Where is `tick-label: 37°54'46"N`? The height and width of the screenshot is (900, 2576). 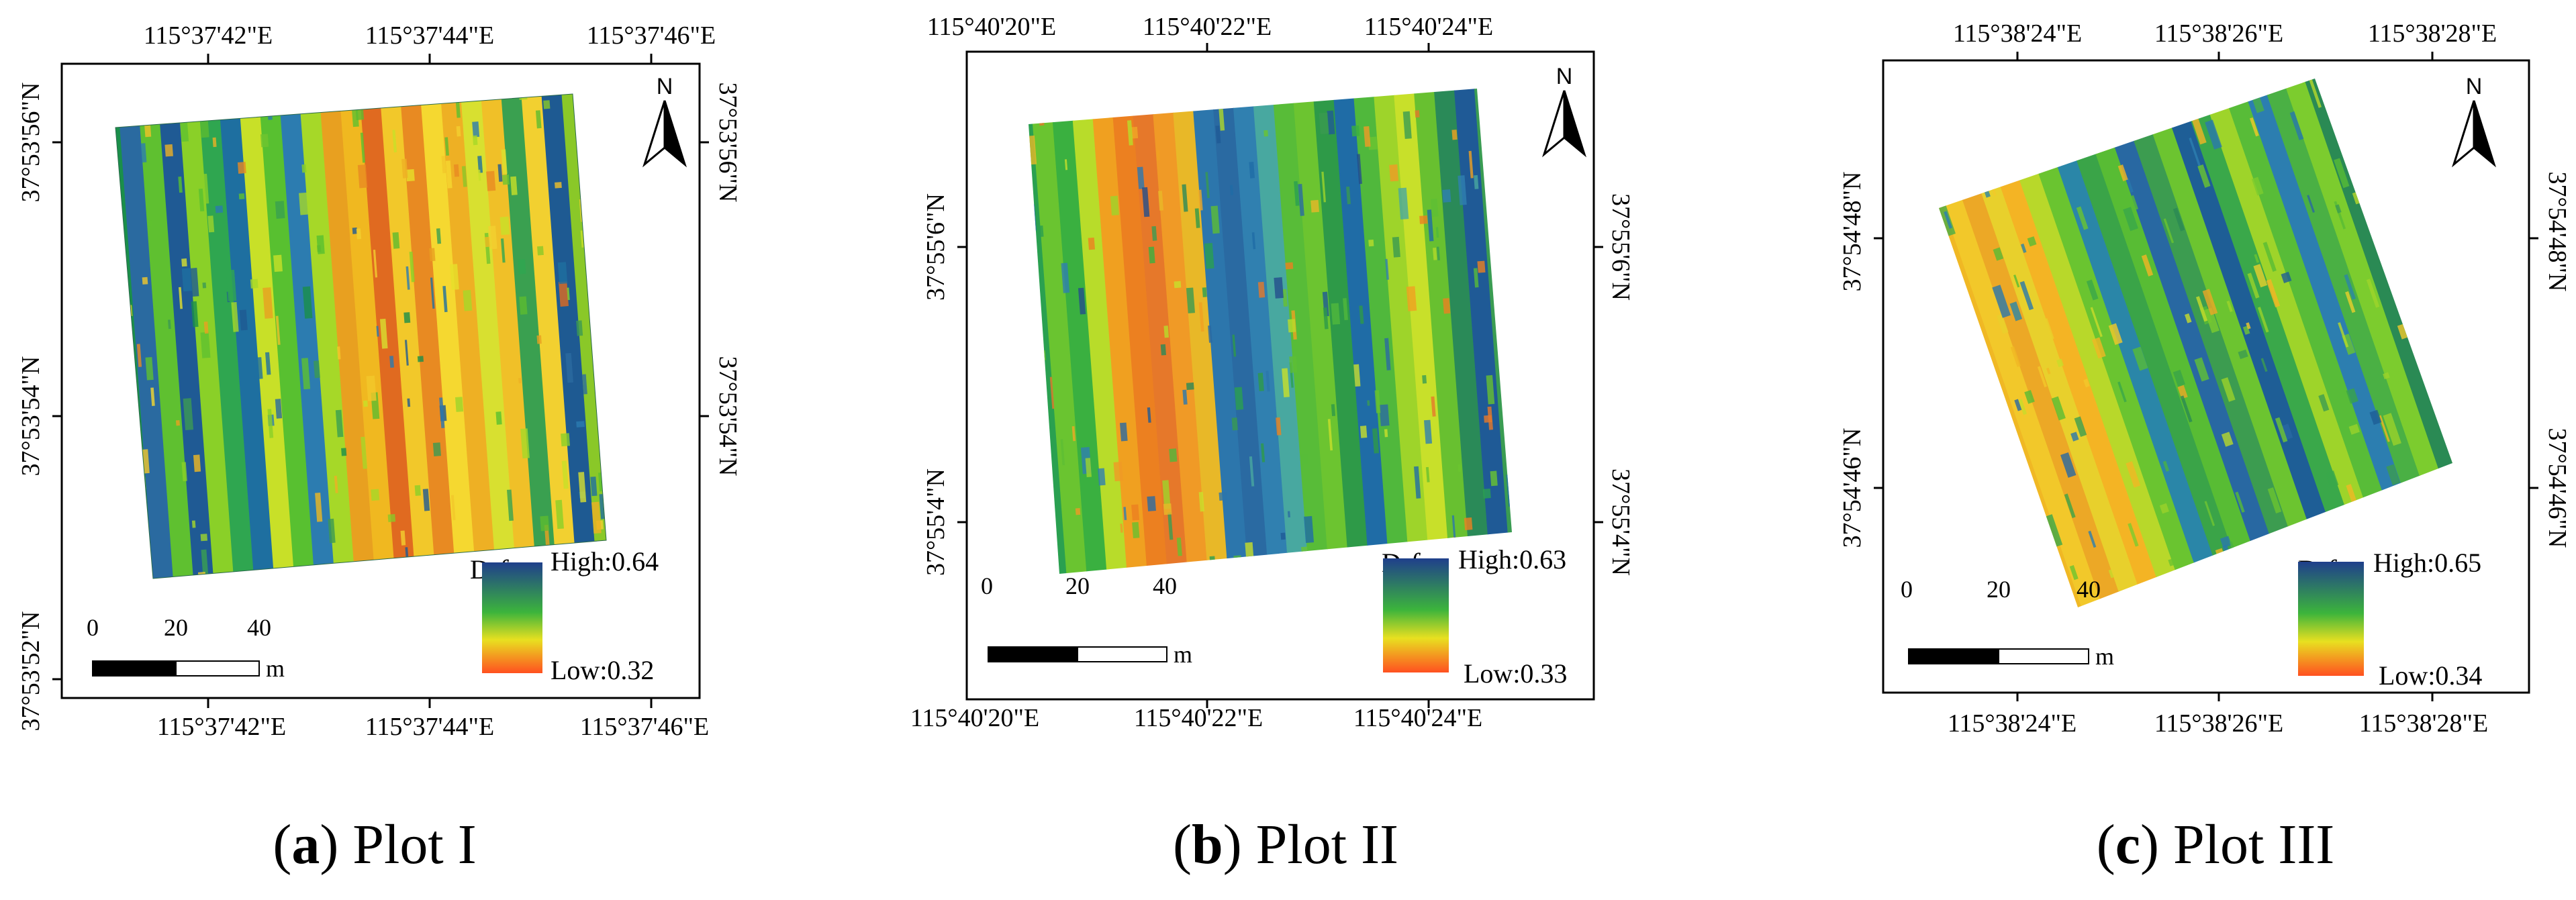
tick-label: 37°54'46"N is located at coordinates (2557, 488).